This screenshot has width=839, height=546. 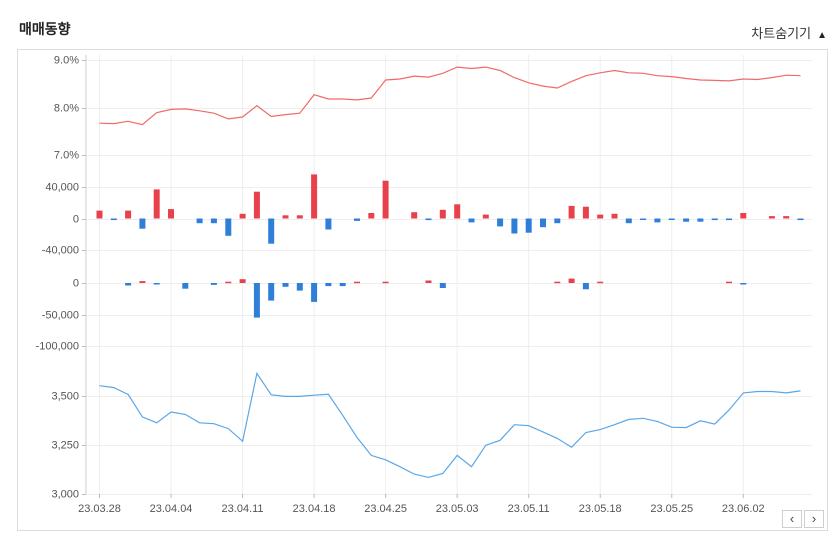 I want to click on triangle-up-icon: ▲, so click(x=822, y=35).